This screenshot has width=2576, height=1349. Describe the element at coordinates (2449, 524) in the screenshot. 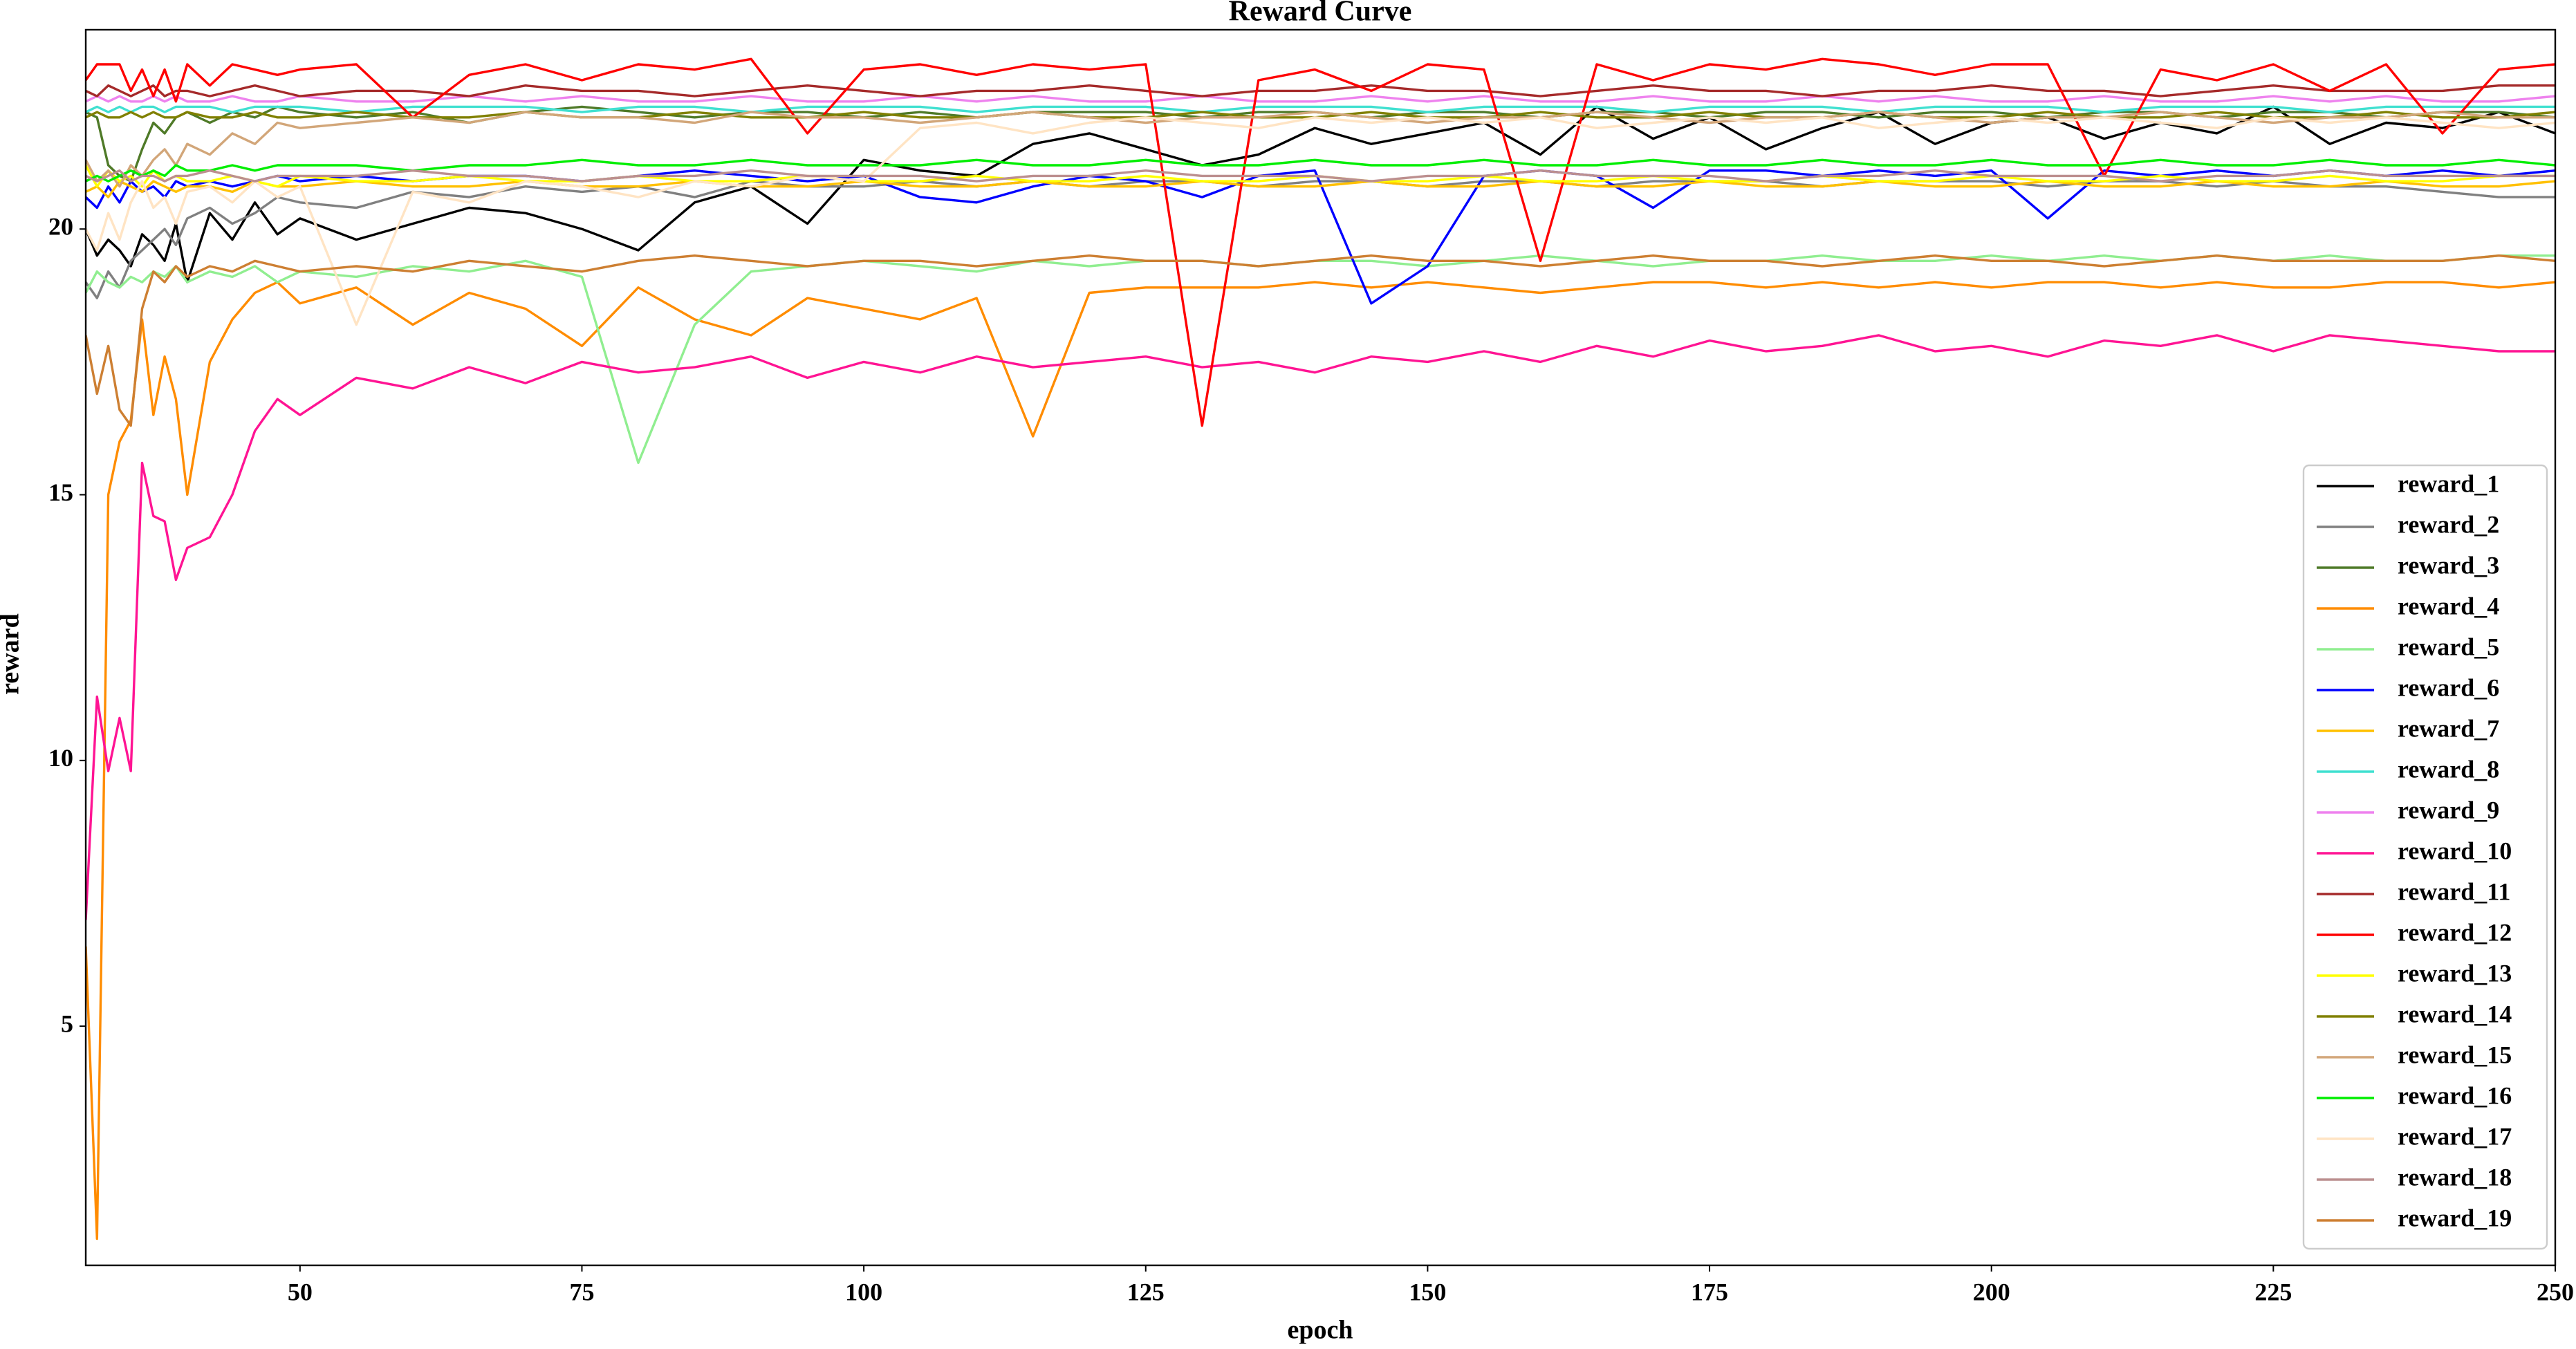

I see `legend-label: reward_2` at that location.